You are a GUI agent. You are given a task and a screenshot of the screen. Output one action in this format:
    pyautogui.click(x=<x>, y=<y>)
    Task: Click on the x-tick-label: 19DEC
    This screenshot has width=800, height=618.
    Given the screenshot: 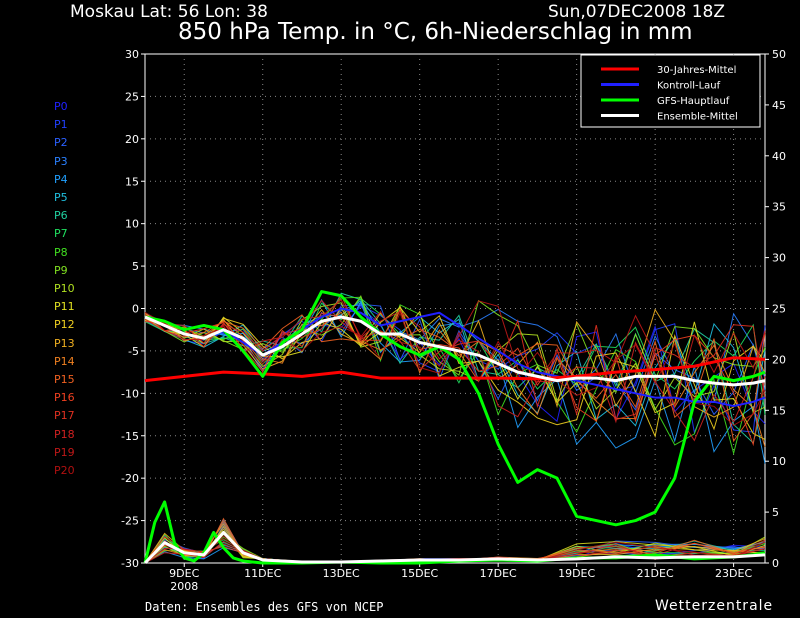 What is the action you would take?
    pyautogui.click(x=576, y=573)
    